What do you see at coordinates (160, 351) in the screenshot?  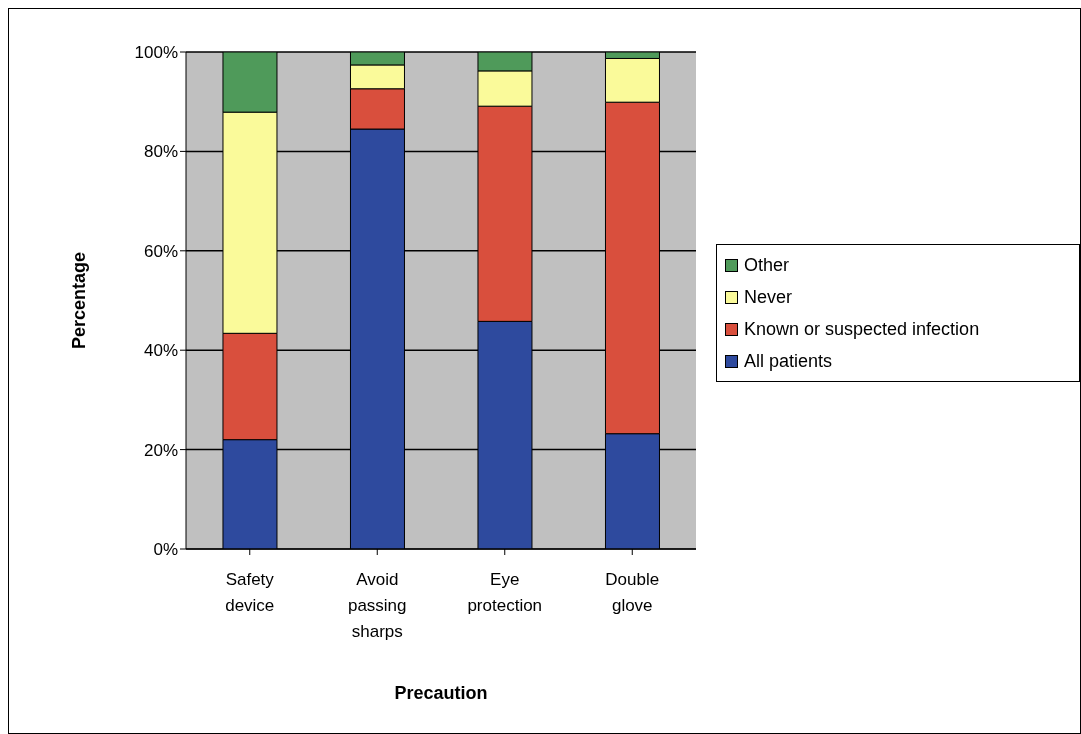 I see `y-tick-label: 40%` at bounding box center [160, 351].